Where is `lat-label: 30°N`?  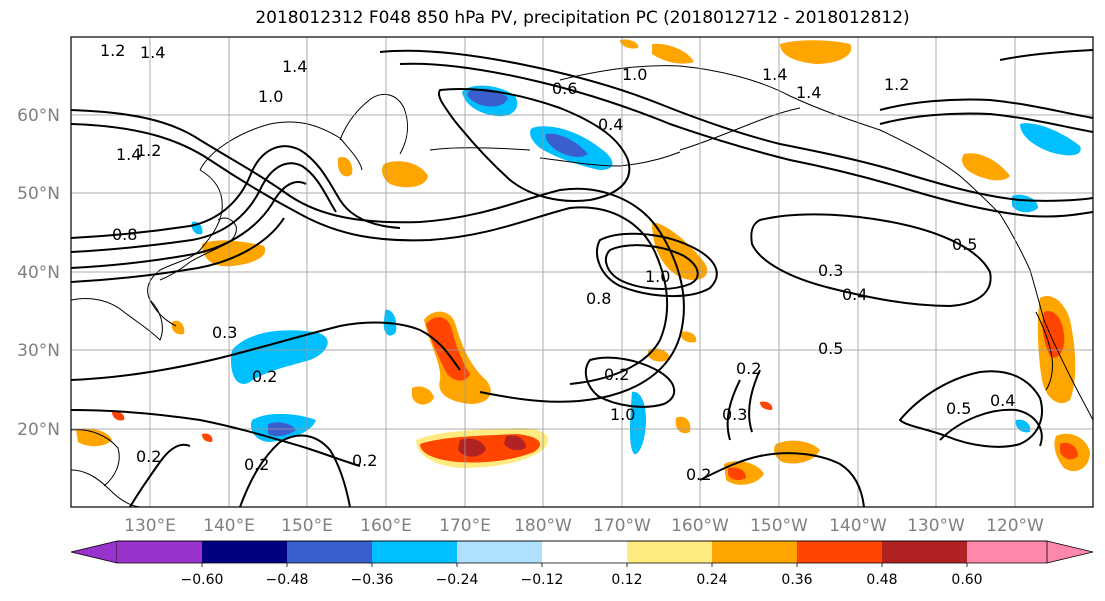
lat-label: 30°N is located at coordinates (38, 351).